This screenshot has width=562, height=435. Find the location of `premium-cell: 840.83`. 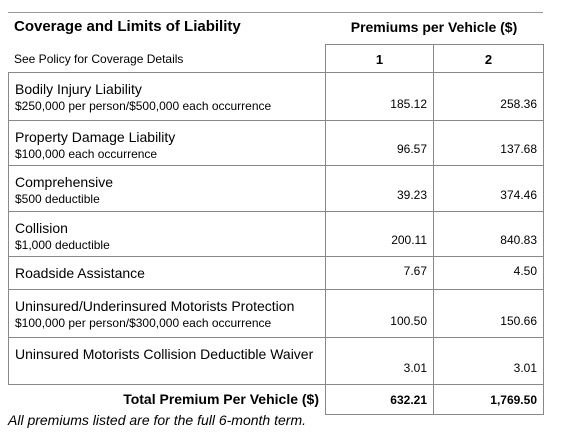

premium-cell: 840.83 is located at coordinates (488, 234).